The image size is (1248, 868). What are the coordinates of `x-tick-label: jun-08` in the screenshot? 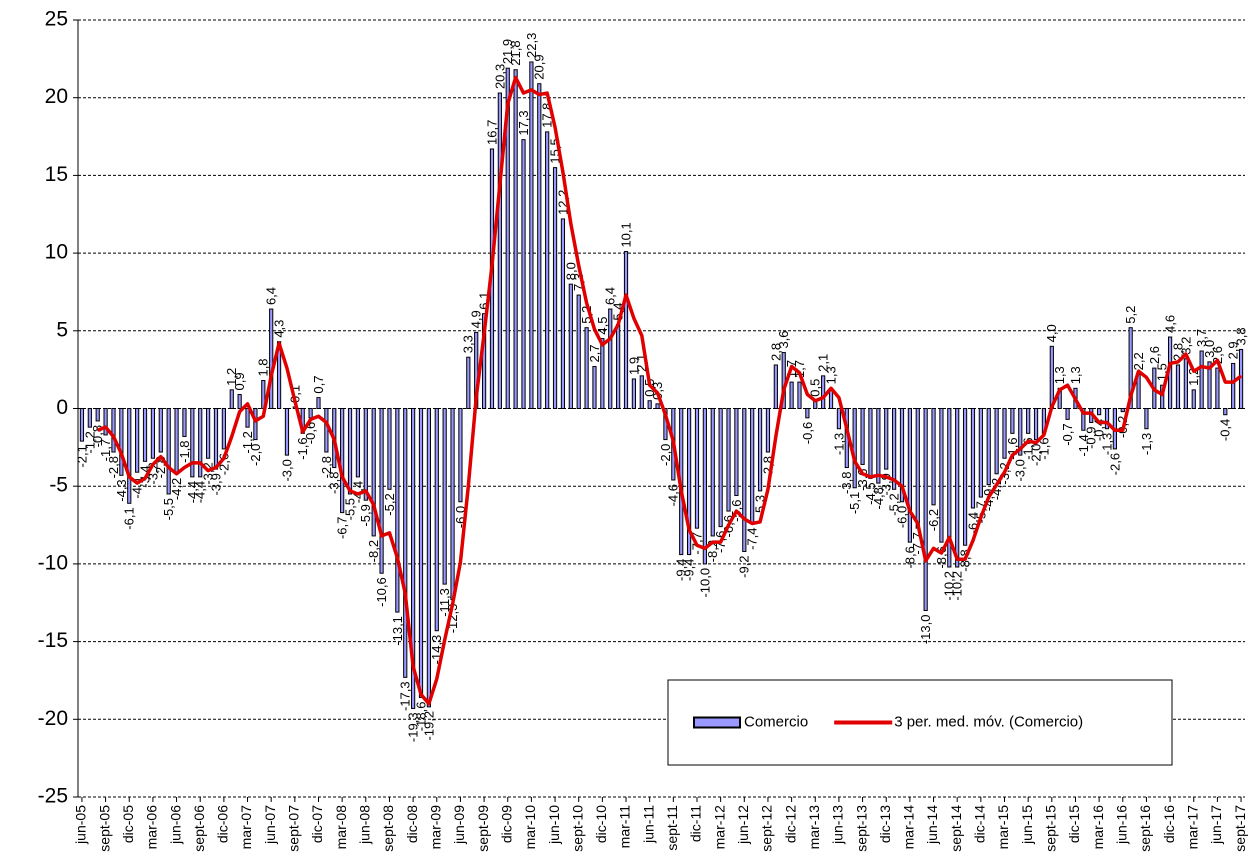 It's located at (365, 825).